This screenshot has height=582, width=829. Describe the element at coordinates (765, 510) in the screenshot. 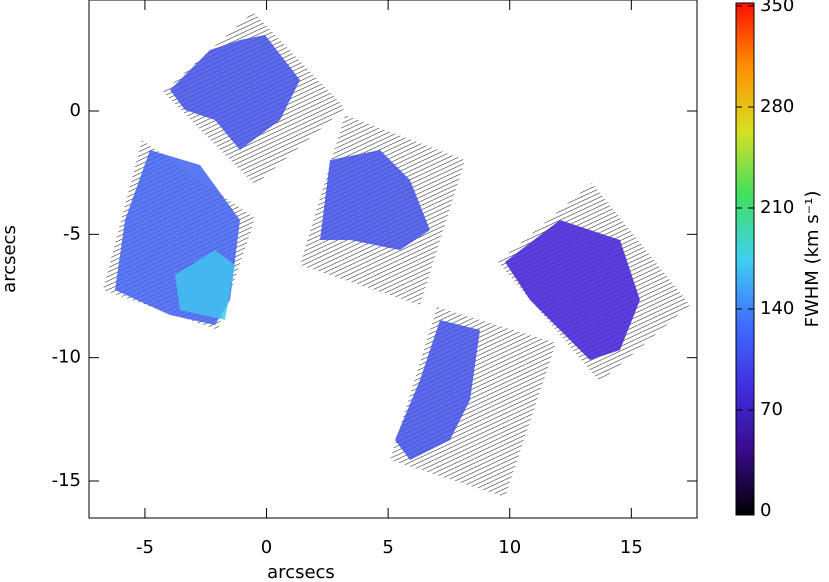

I see `colorbar-tick-label: 0` at that location.